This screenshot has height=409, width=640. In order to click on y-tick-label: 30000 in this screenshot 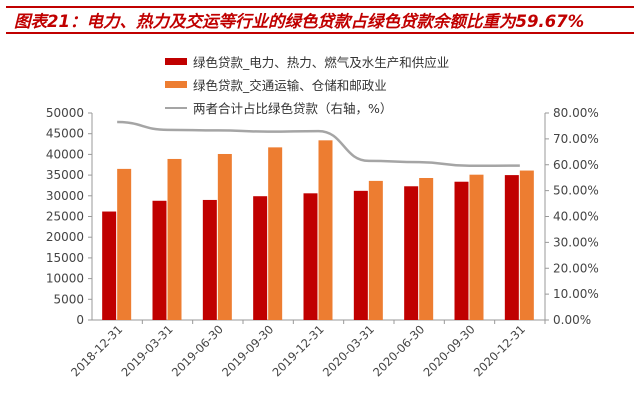, I will do `click(65, 196)`.